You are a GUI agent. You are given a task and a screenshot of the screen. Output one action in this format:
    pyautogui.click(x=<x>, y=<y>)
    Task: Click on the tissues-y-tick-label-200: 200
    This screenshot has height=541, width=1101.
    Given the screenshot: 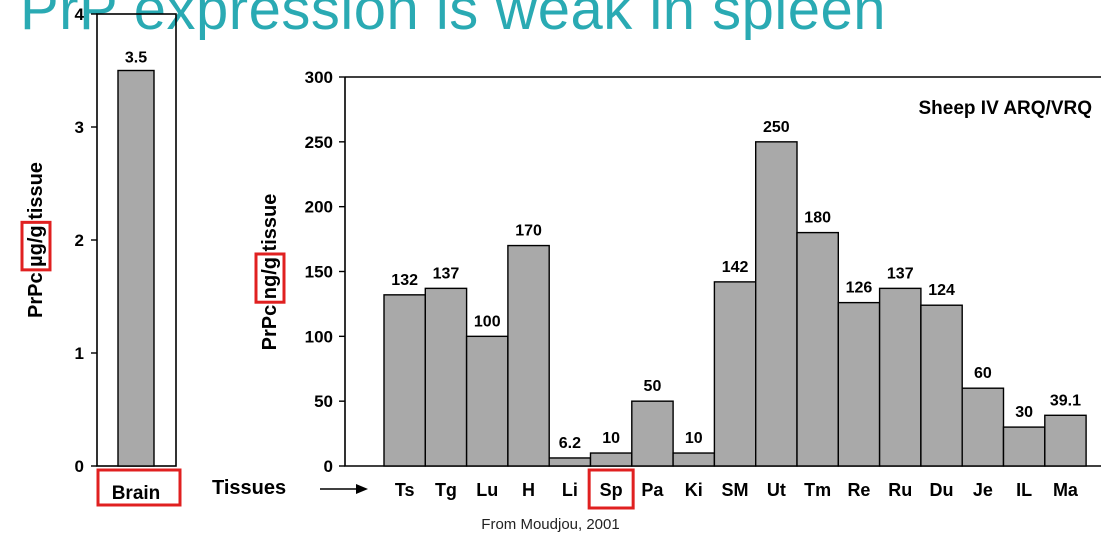 What is the action you would take?
    pyautogui.click(x=319, y=207)
    